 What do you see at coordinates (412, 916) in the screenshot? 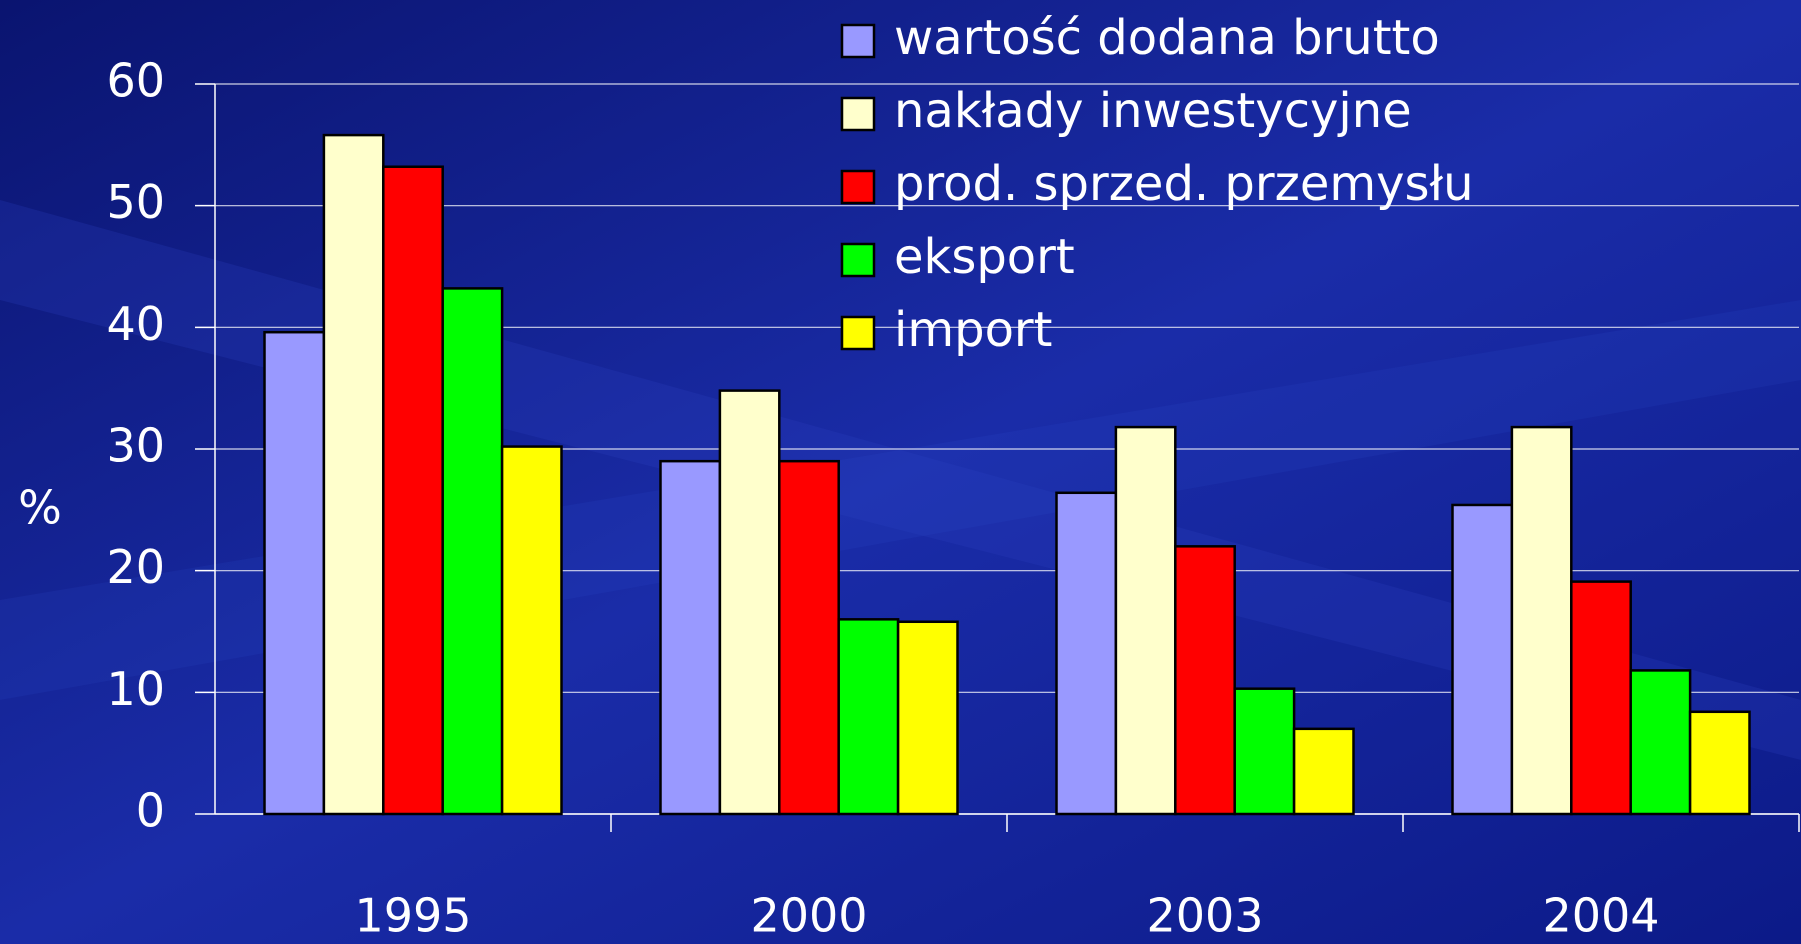
I see `x-tick-label: 1995` at bounding box center [412, 916].